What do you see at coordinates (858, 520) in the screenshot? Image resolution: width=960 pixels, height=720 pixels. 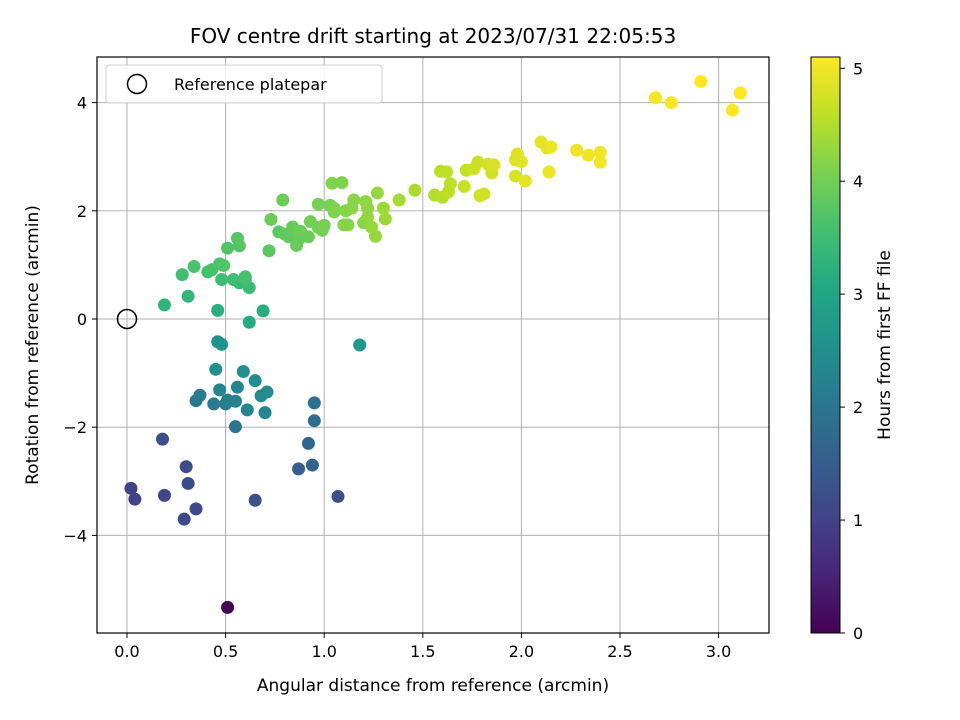 I see `colorbar-tick-label: 1` at bounding box center [858, 520].